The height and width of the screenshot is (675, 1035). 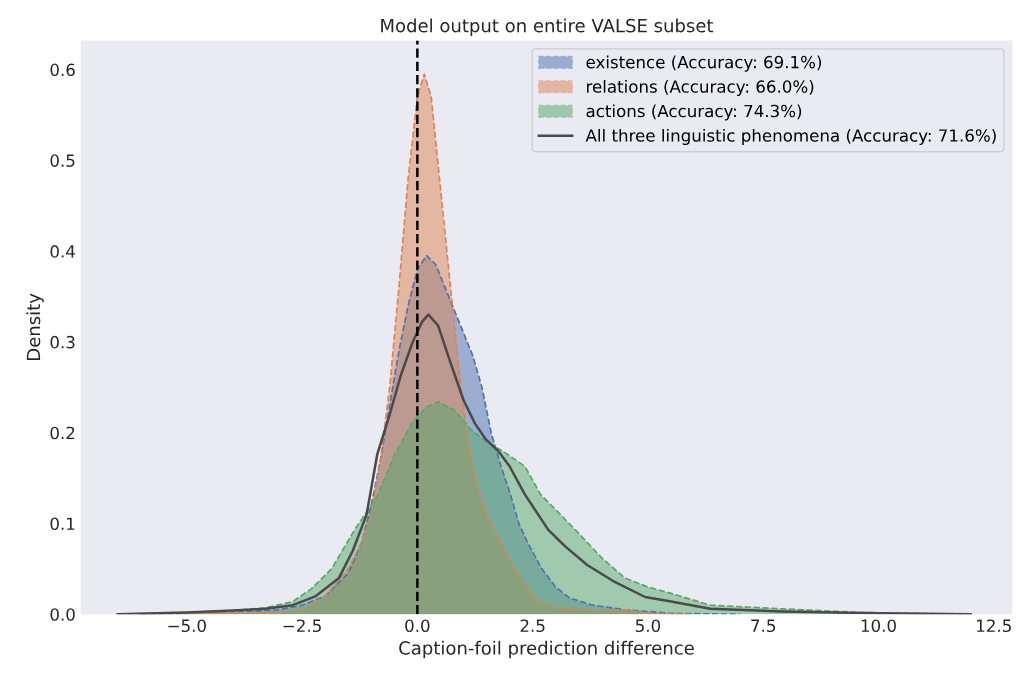 What do you see at coordinates (62, 433) in the screenshot?
I see `y-tick-label: 0.2` at bounding box center [62, 433].